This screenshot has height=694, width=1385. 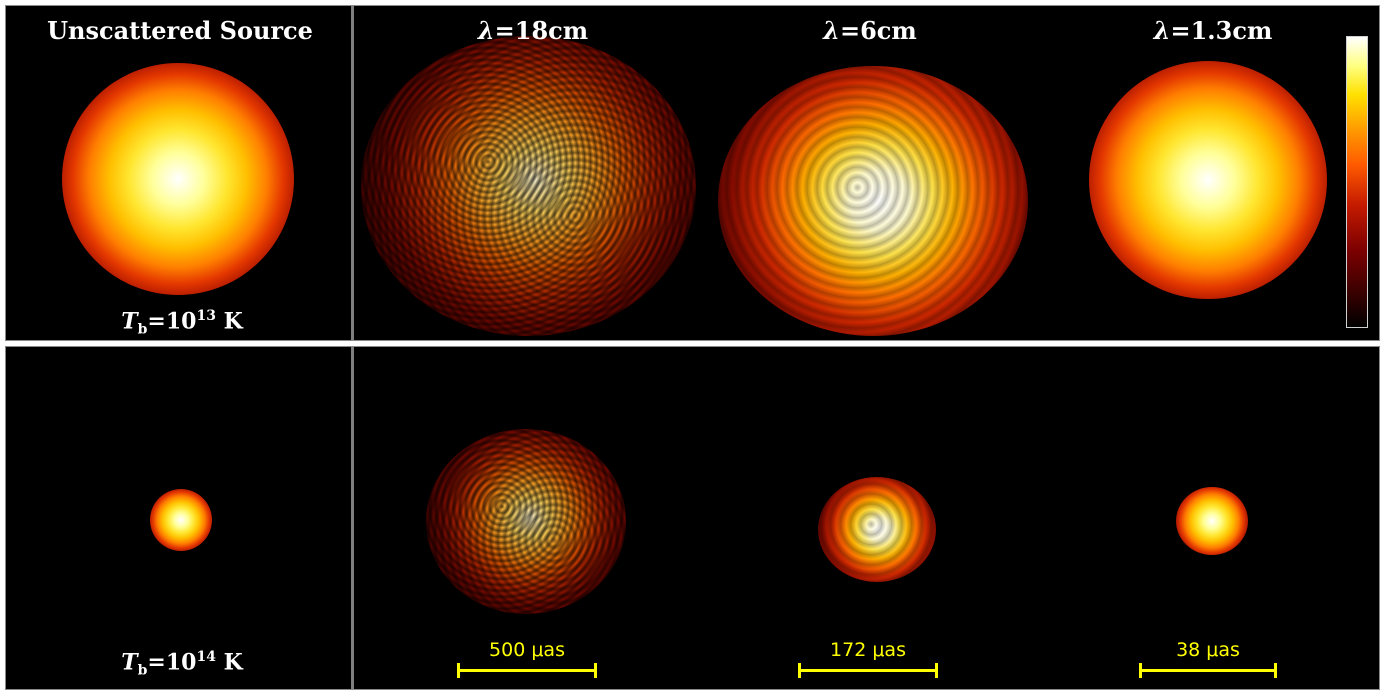 I want to click on scattered-image-1-3cm-top, so click(x=1208, y=180).